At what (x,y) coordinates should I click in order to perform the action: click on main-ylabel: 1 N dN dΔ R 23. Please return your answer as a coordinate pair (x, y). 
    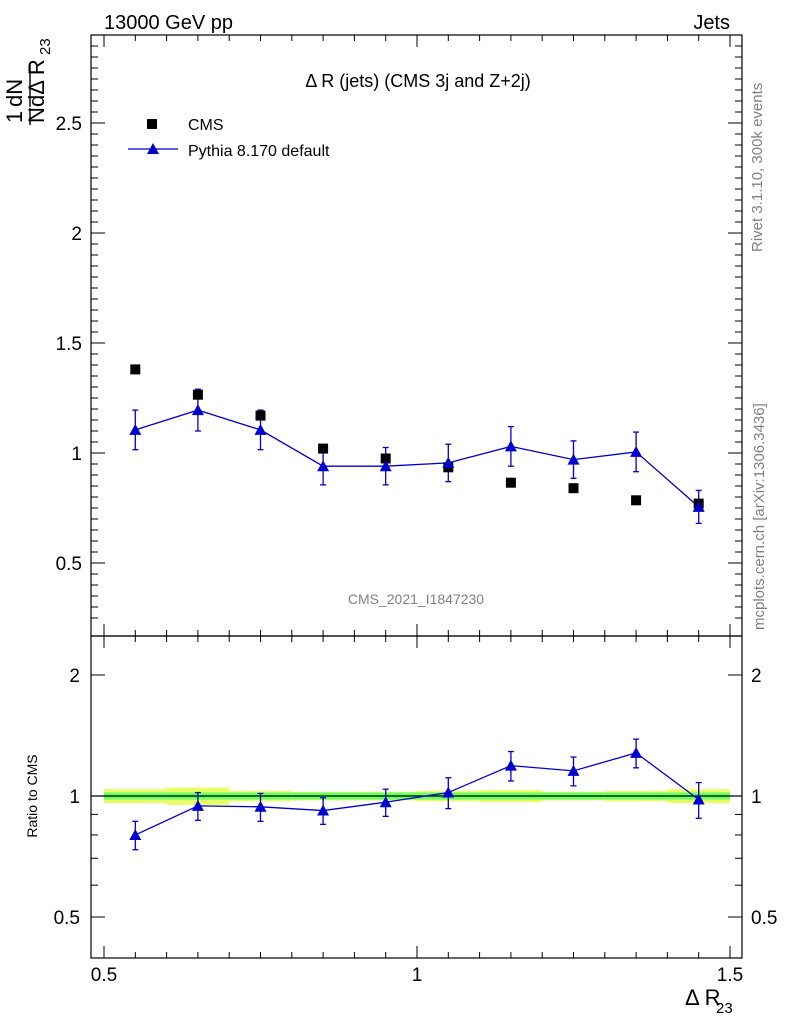
    Looking at the image, I should click on (28, 81).